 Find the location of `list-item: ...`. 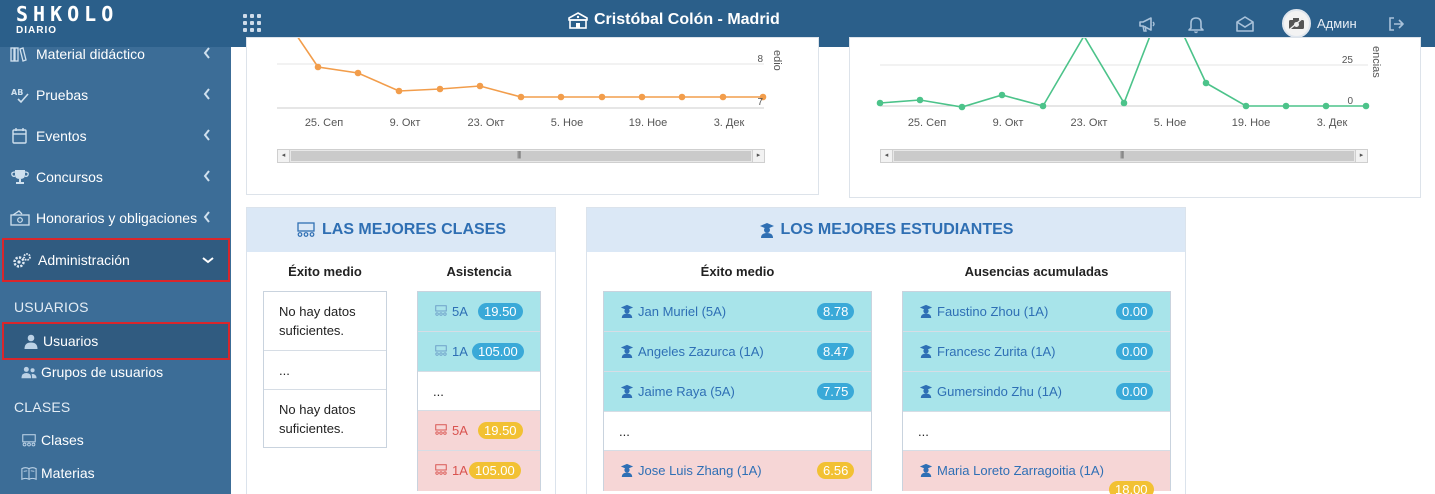

list-item: ... is located at coordinates (479, 391).